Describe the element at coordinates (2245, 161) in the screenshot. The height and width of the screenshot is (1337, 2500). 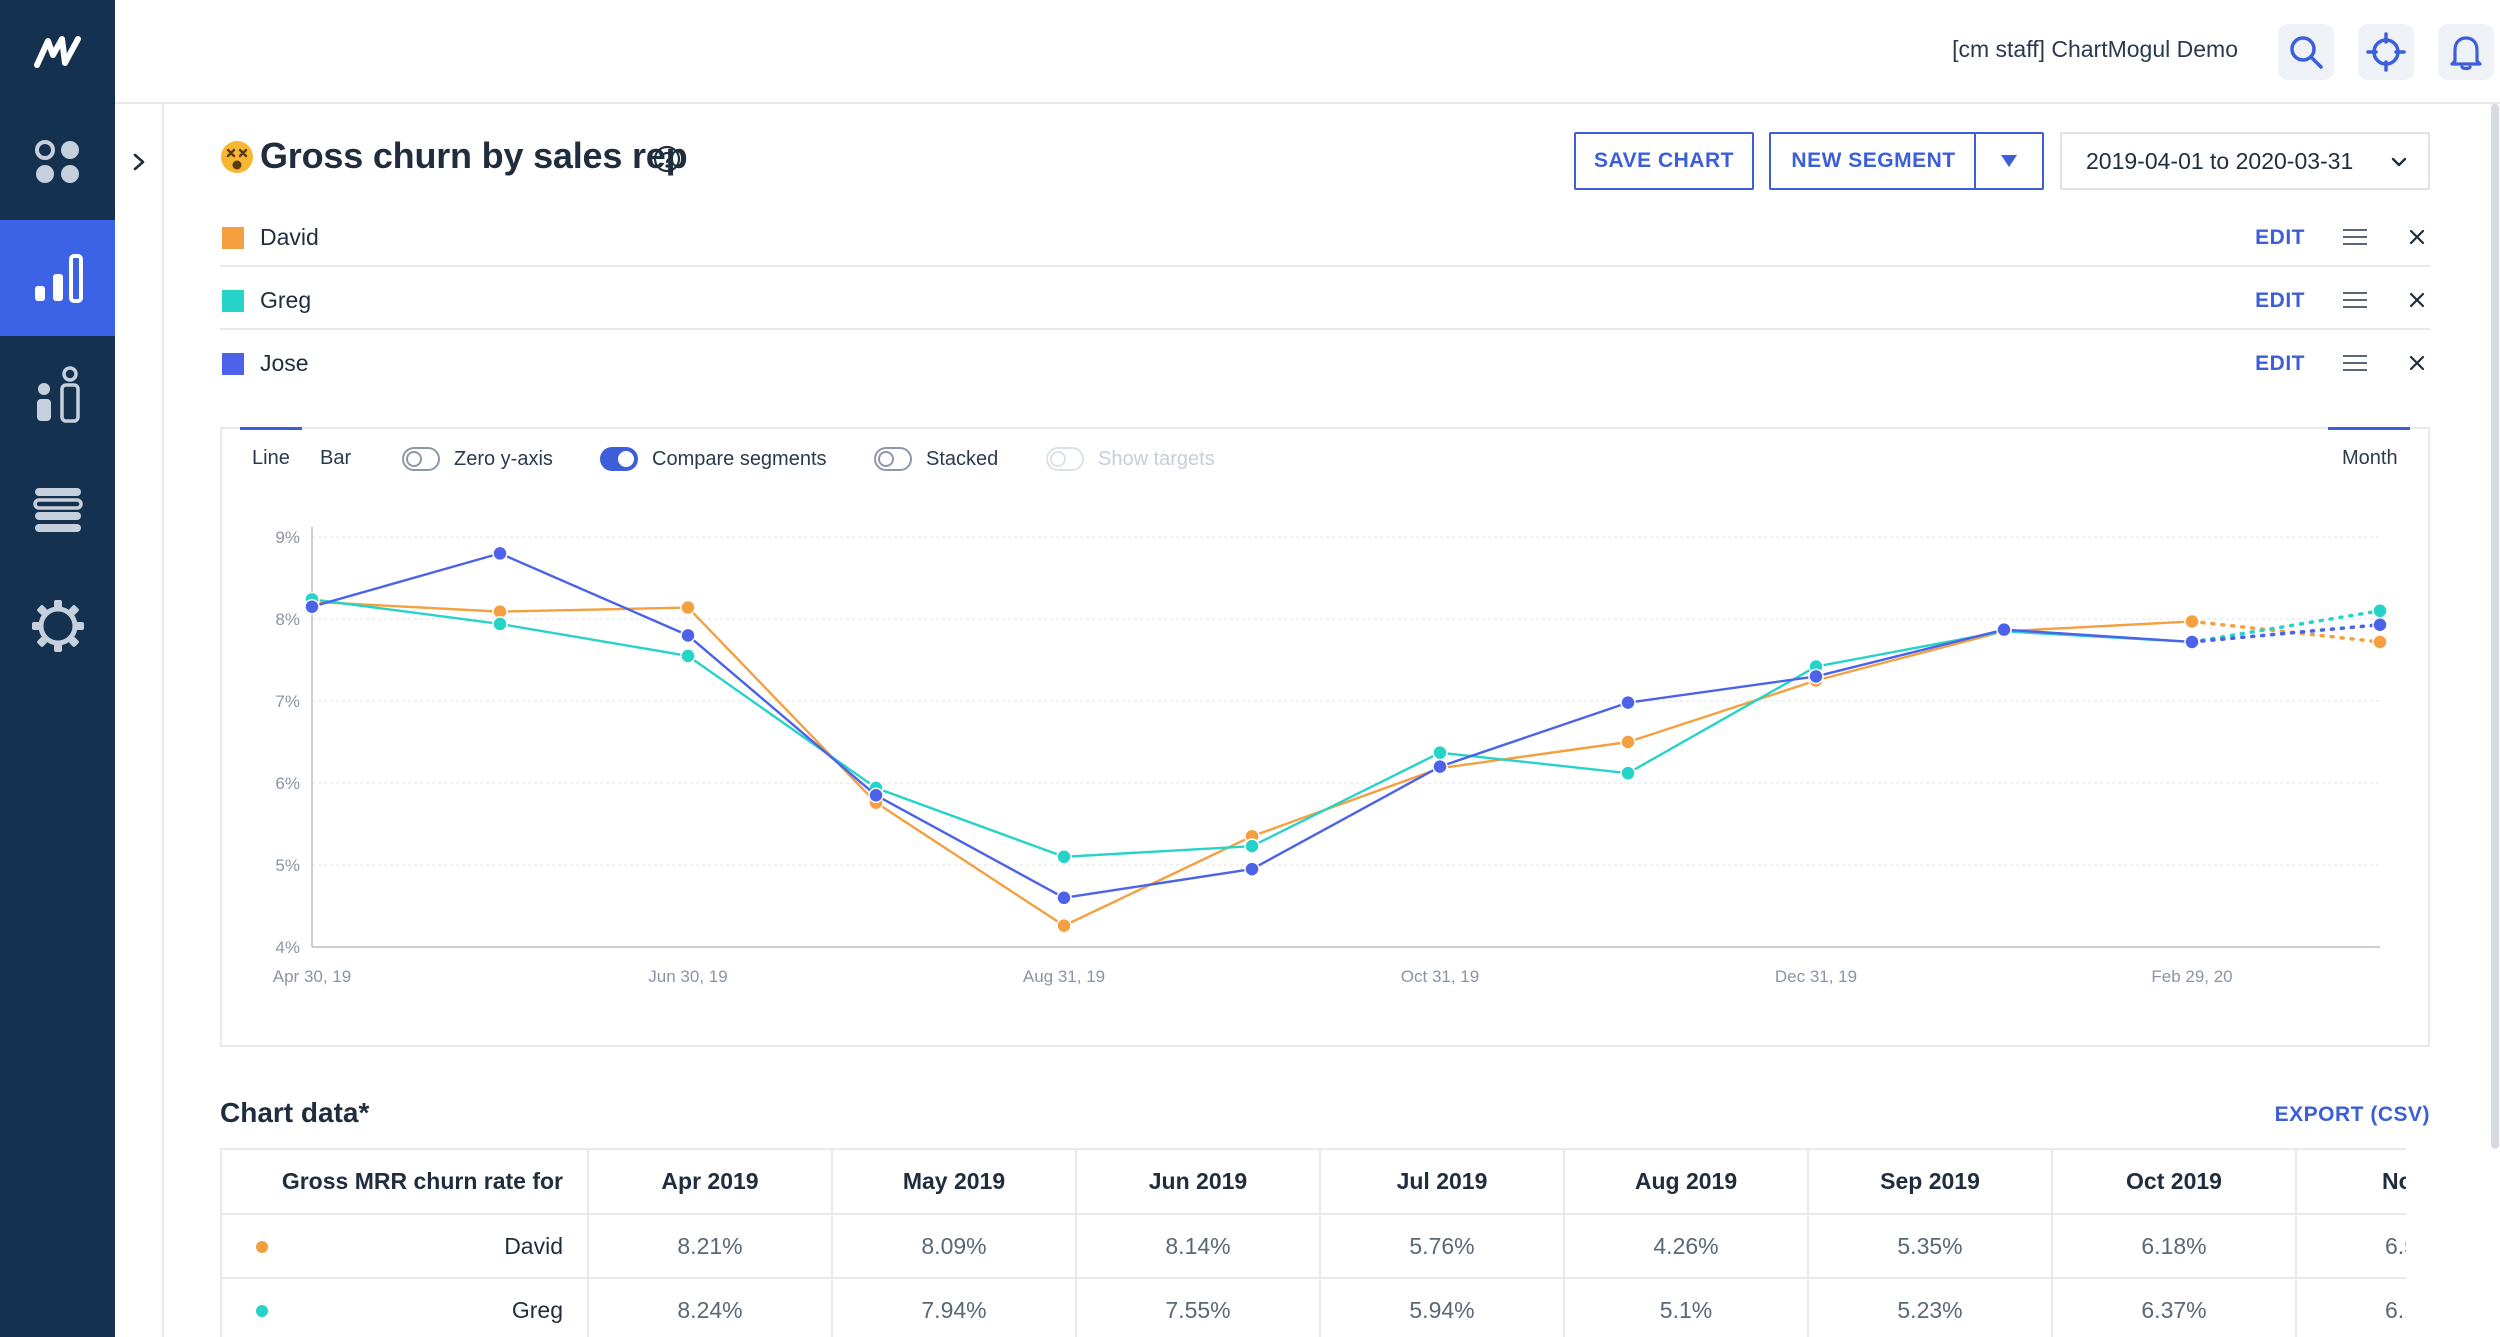
I see `date-range-select: 2019-04-01 to 2020-03-31` at that location.